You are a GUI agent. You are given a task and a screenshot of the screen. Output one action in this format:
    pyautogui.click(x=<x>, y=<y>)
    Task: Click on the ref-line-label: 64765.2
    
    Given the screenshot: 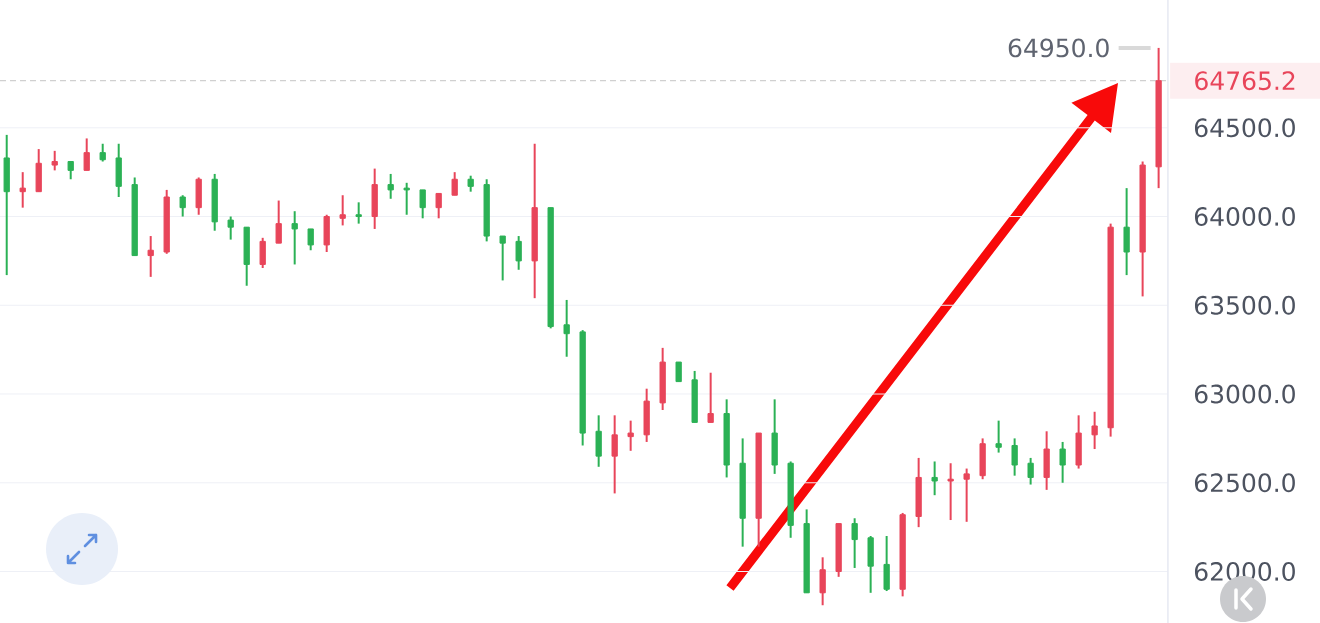 What is the action you would take?
    pyautogui.click(x=1245, y=81)
    